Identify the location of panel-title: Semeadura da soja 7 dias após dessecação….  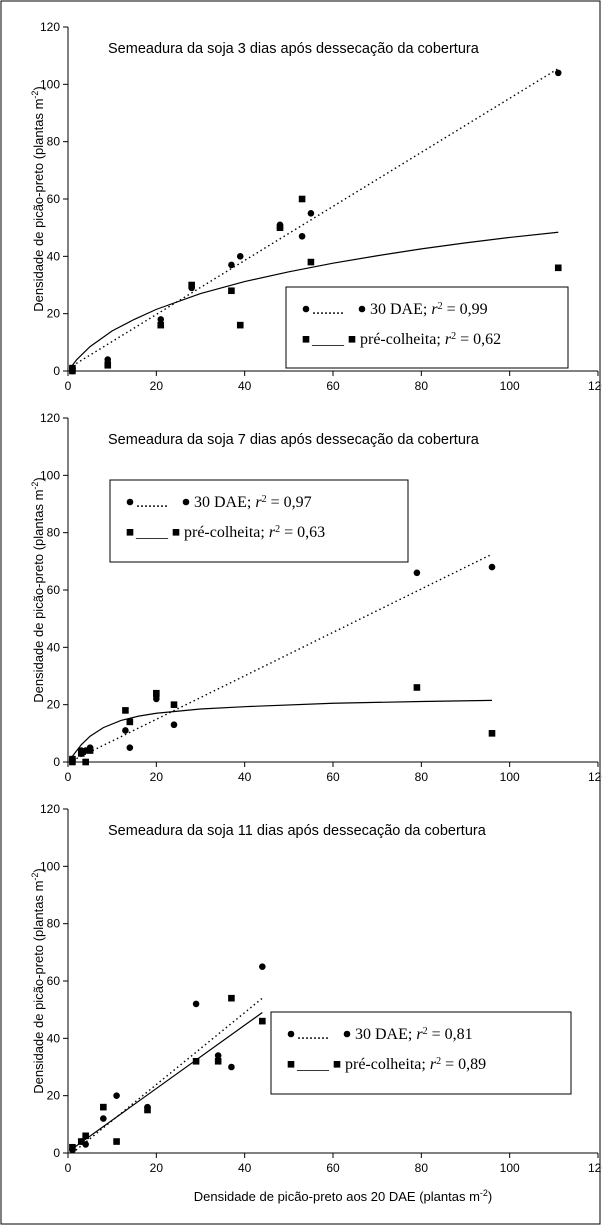
(294, 440).